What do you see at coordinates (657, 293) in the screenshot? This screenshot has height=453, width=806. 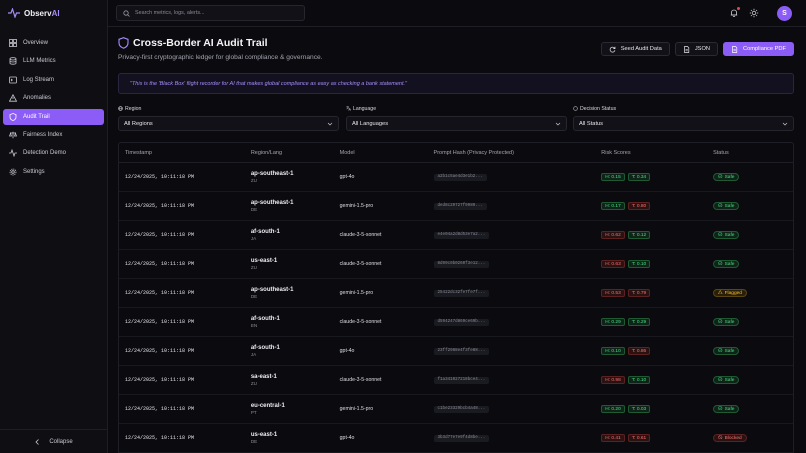 I see `risk-scores: H: 0.53 T: 0.79` at bounding box center [657, 293].